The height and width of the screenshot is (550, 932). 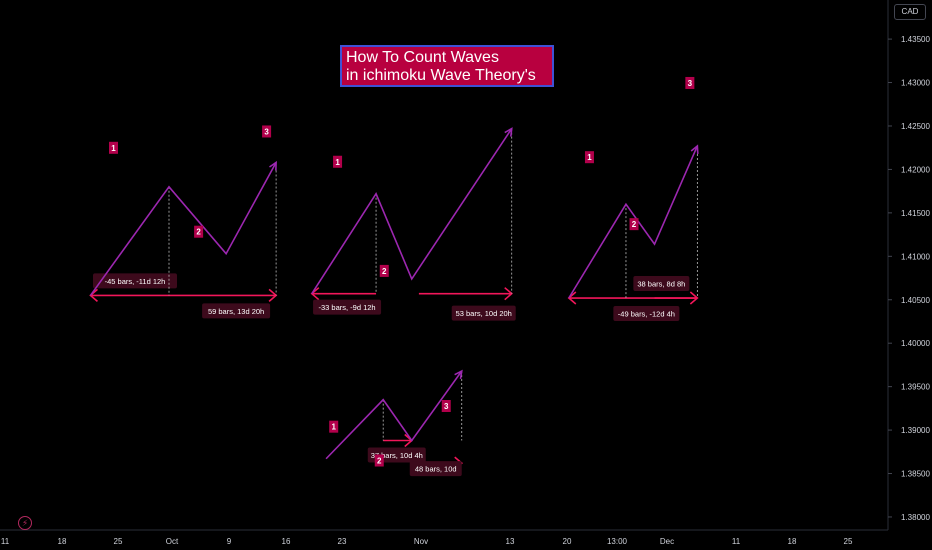 I want to click on time-axis: 11 18 25 Oct 9 16 23 Nov 13 20 13:00 Dec 11 18 25, so click(x=427, y=541).